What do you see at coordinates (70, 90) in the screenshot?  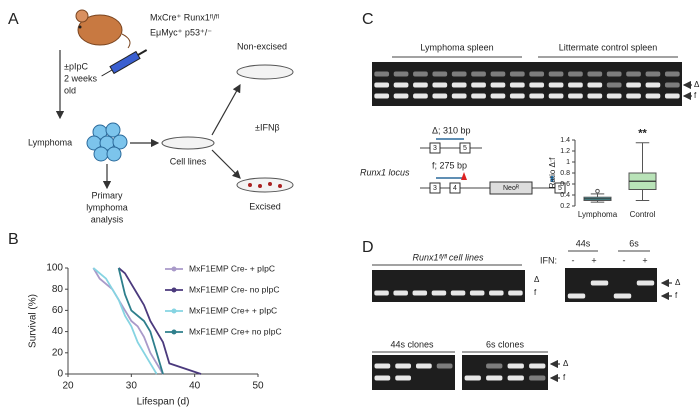 I see `treatment: old` at bounding box center [70, 90].